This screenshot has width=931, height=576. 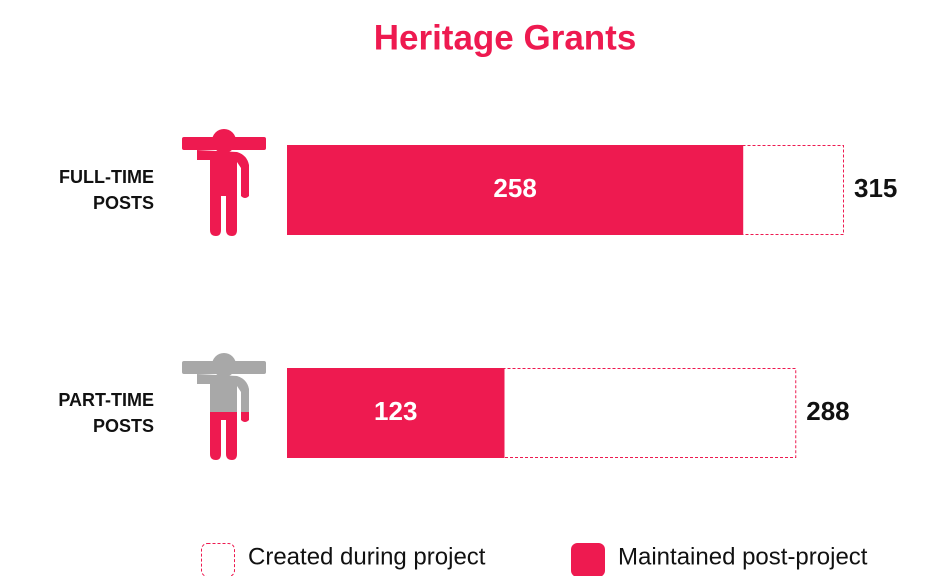 What do you see at coordinates (224, 182) in the screenshot?
I see `full-time-icon` at bounding box center [224, 182].